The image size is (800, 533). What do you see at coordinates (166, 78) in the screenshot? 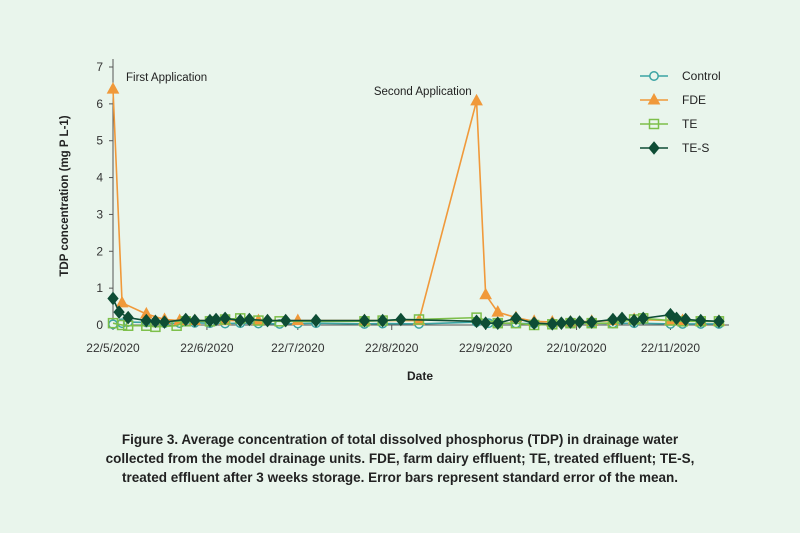
I see `annotation-label: First Application` at bounding box center [166, 78].